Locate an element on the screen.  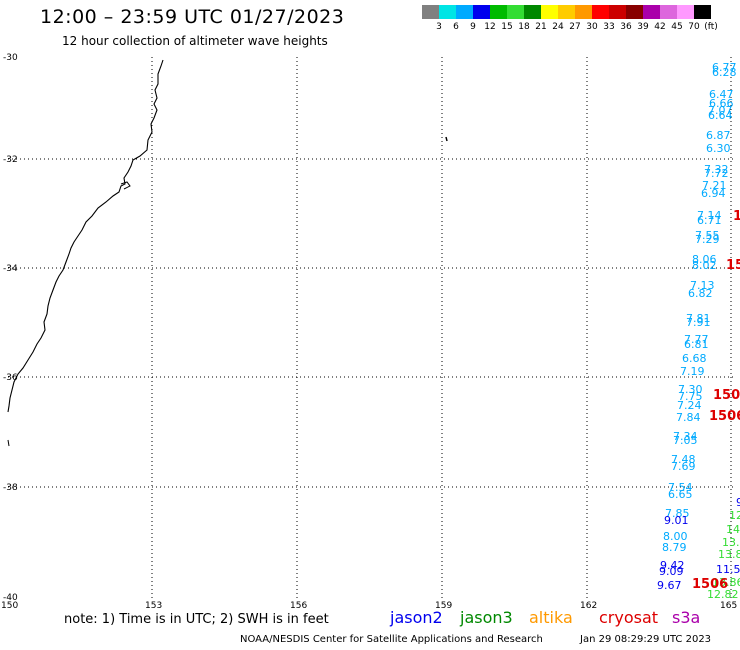
wave-height-value: 13.8 is located at coordinates (729, 554).